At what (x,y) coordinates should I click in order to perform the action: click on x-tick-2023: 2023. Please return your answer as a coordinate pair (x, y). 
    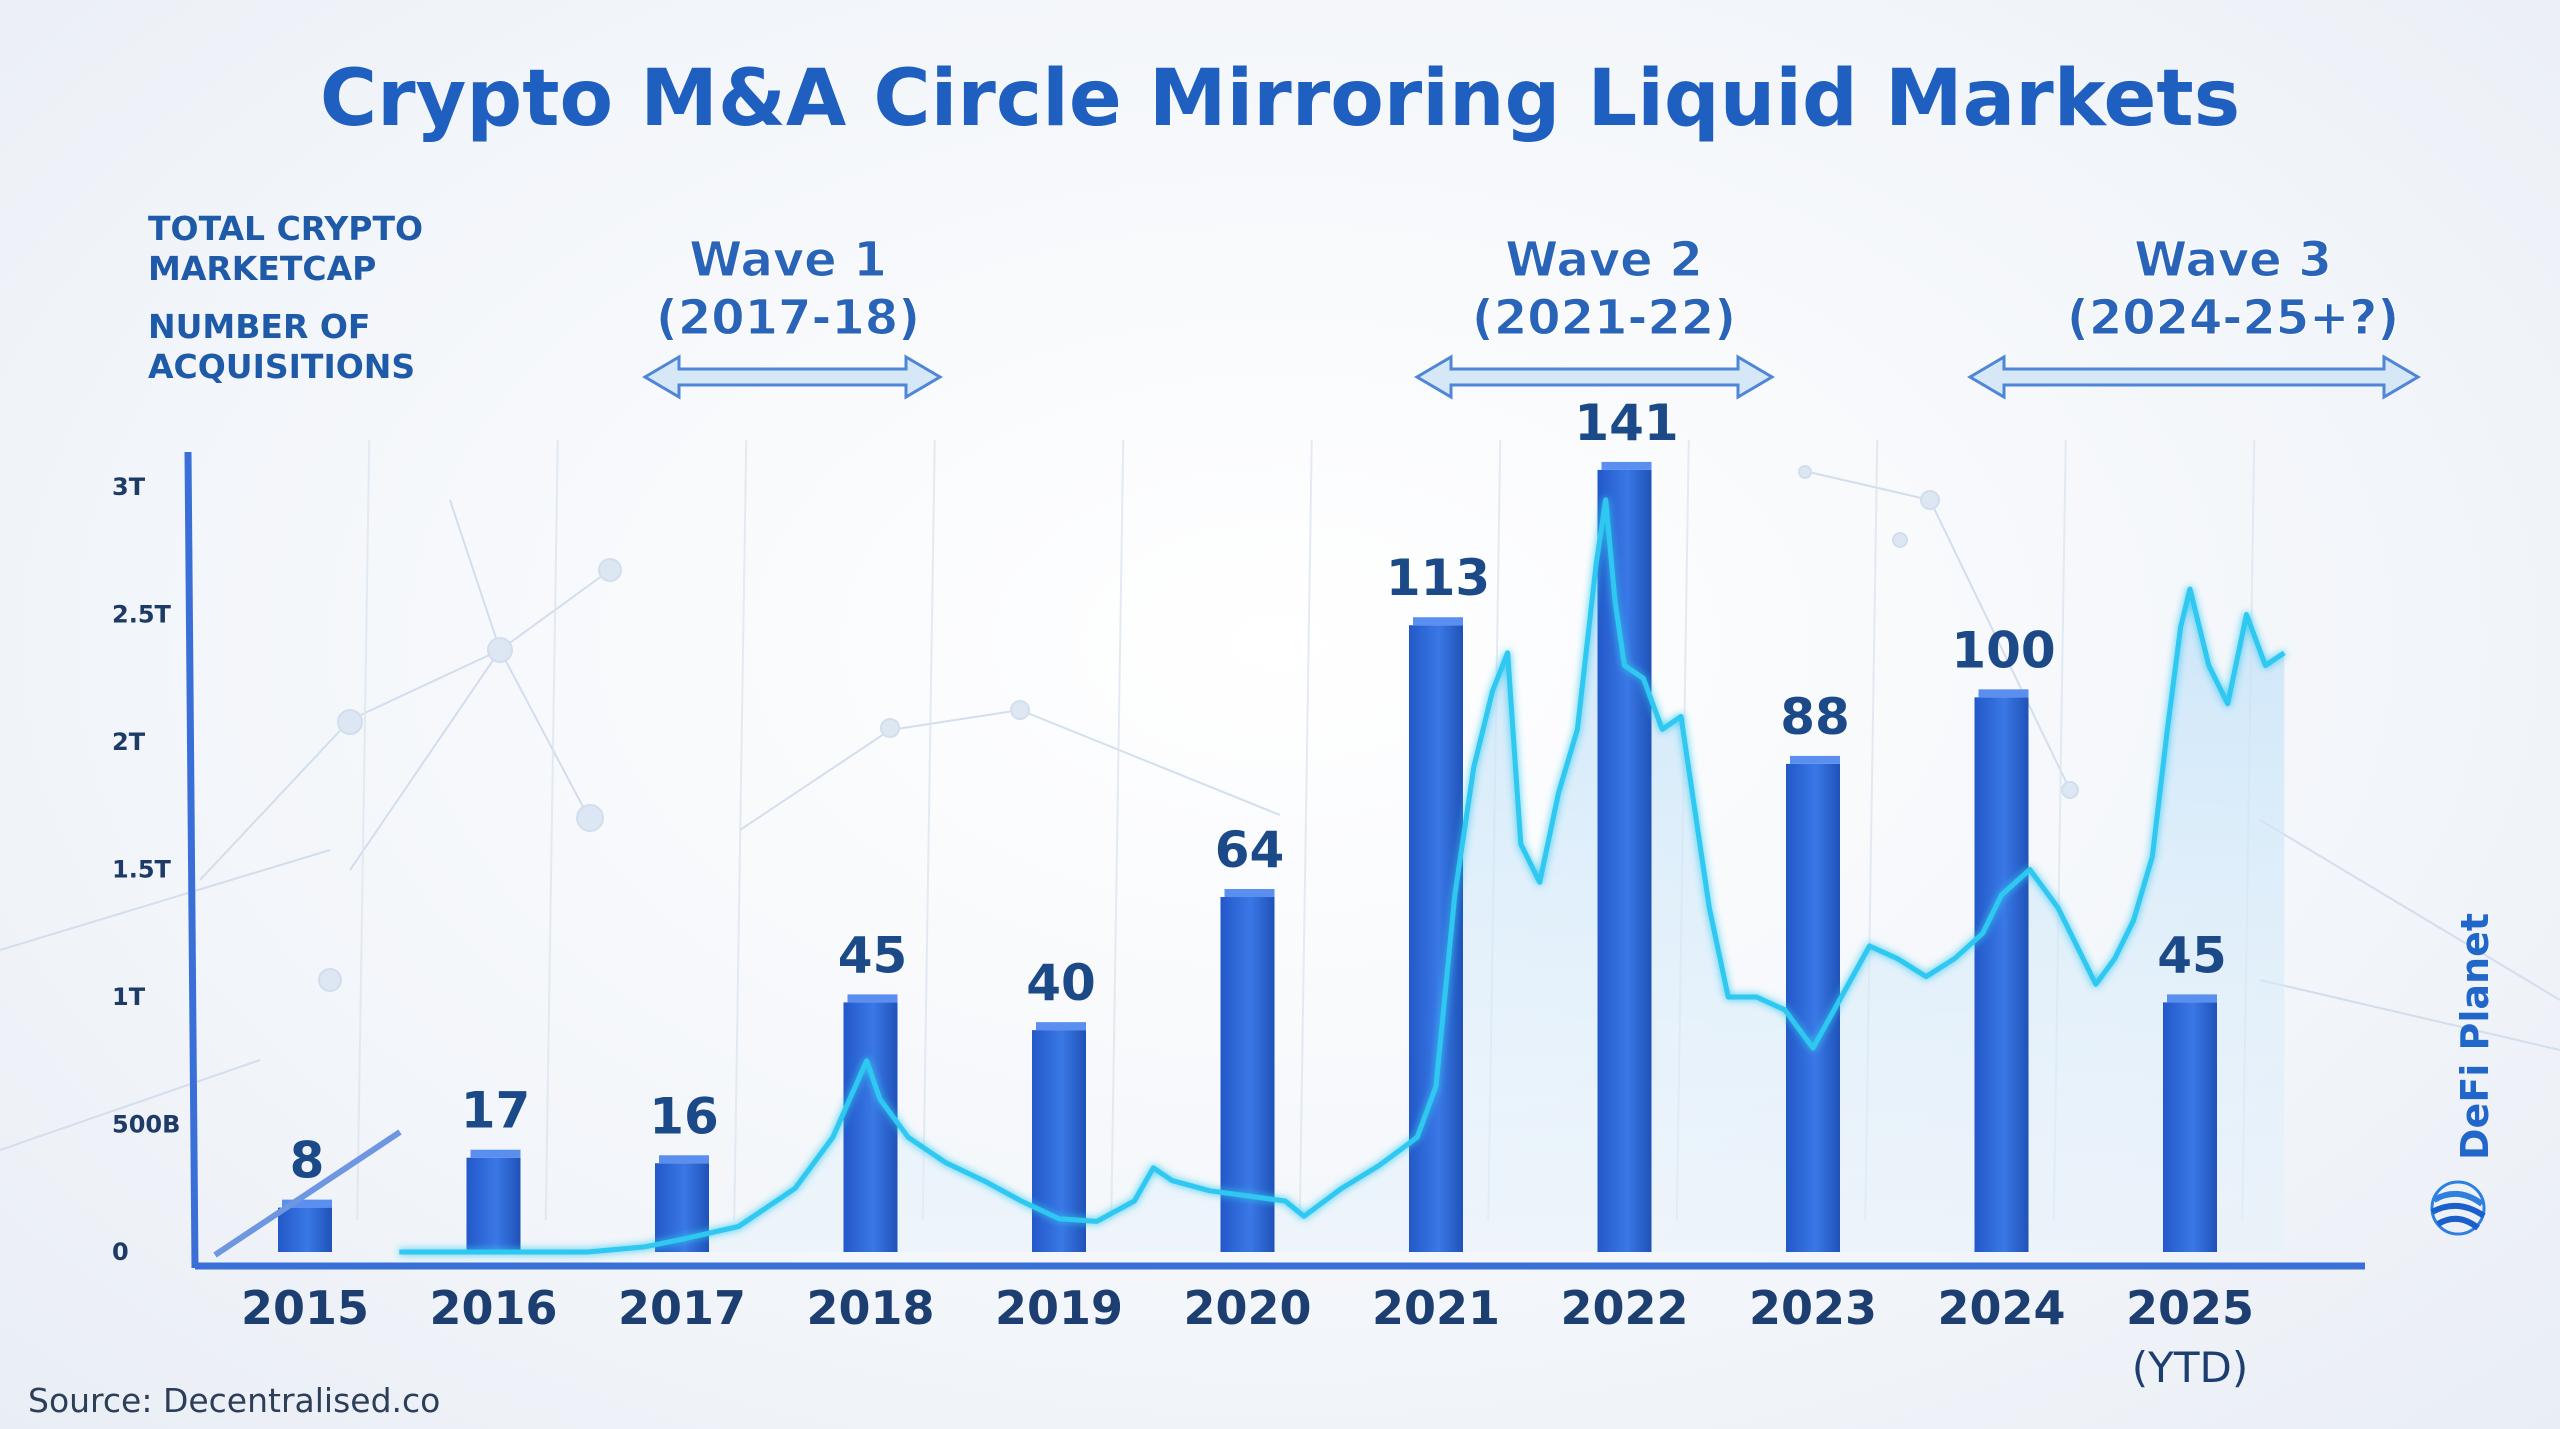
    Looking at the image, I should click on (1813, 1308).